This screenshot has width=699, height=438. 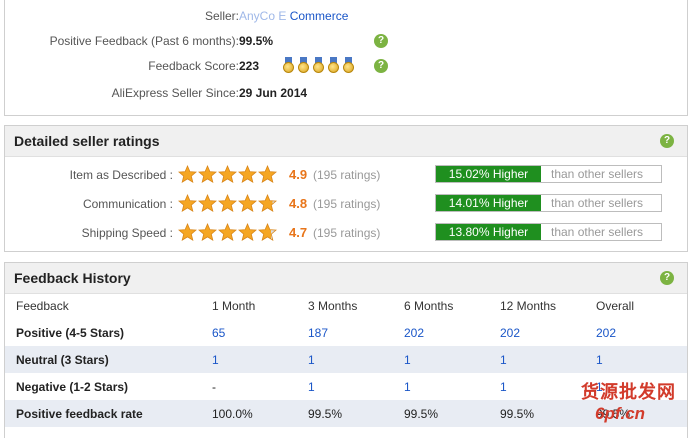 I want to click on seller-name: Commerce, so click(x=319, y=16).